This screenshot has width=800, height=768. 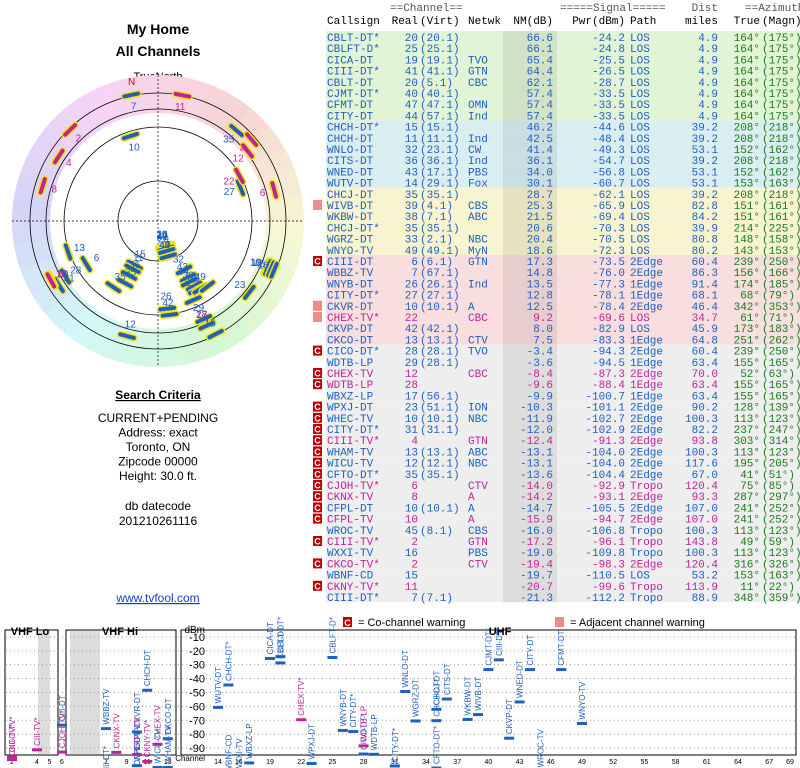 What do you see at coordinates (353, 297) in the screenshot?
I see `table-cell: CITY-DT*` at bounding box center [353, 297].